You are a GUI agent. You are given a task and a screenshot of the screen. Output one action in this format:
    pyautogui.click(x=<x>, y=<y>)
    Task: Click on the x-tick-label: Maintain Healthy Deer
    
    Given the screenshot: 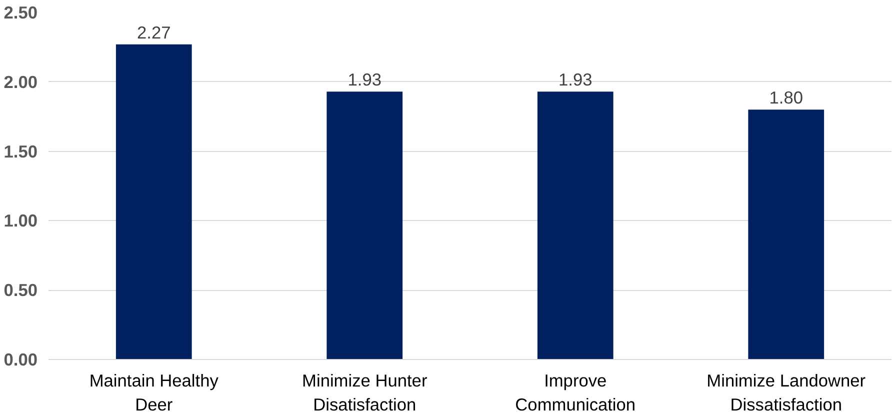 What is the action you would take?
    pyautogui.click(x=154, y=392)
    